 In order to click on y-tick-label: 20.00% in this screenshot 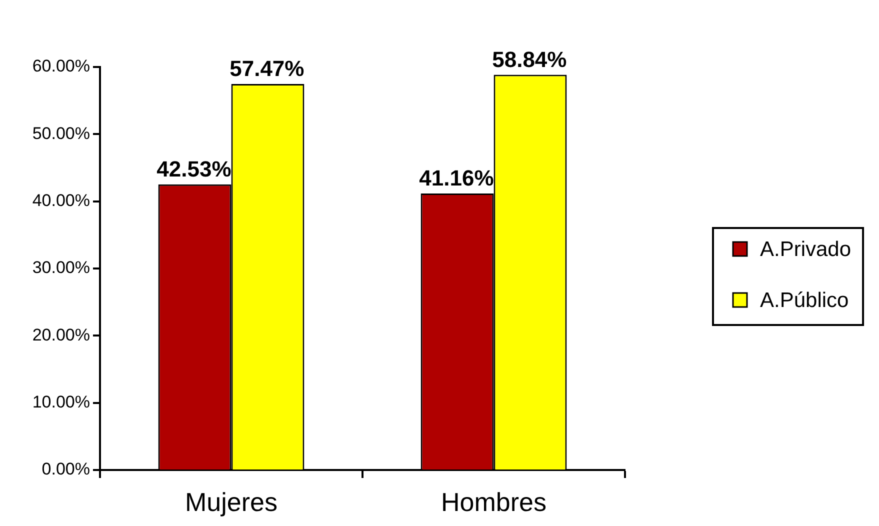, I will do `click(61, 334)`.